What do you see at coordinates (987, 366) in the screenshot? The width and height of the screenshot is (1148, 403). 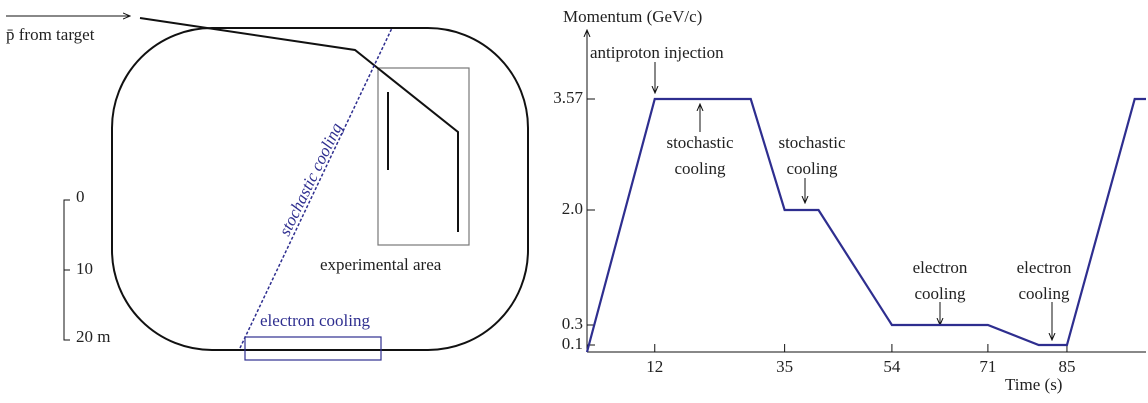 I see `x-tick-label: 71` at bounding box center [987, 366].